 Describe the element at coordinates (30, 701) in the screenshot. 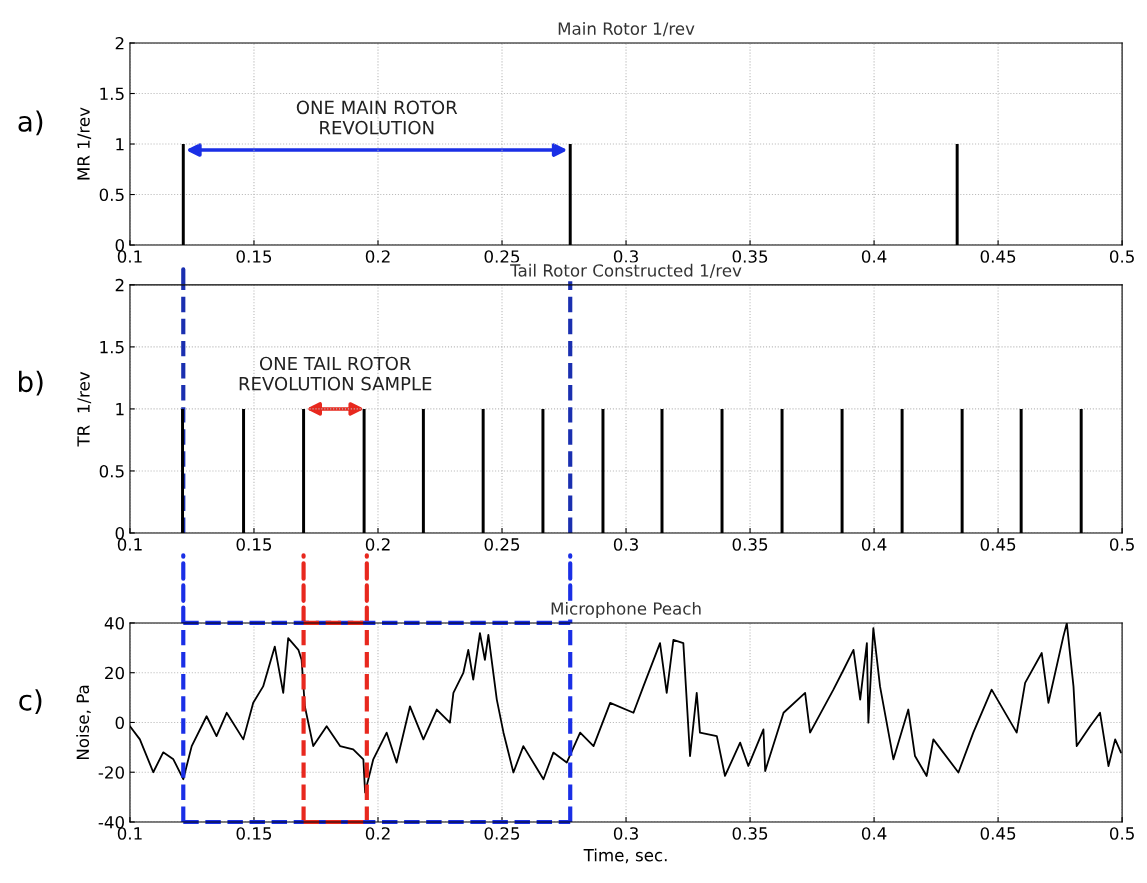

I see `text: c)` at that location.